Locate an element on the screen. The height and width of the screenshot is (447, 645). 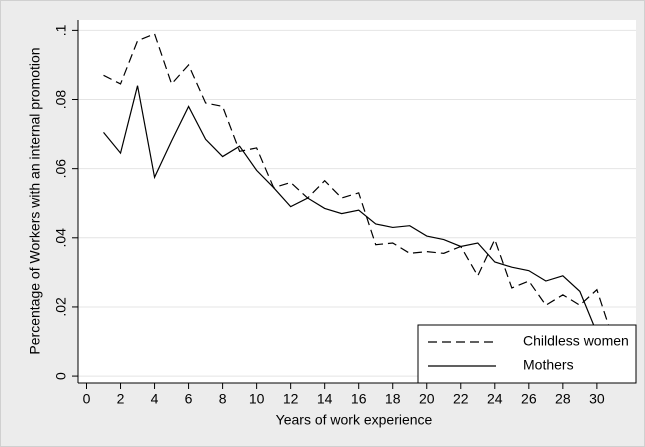
x-axis-label: Years of work experience is located at coordinates (354, 420).